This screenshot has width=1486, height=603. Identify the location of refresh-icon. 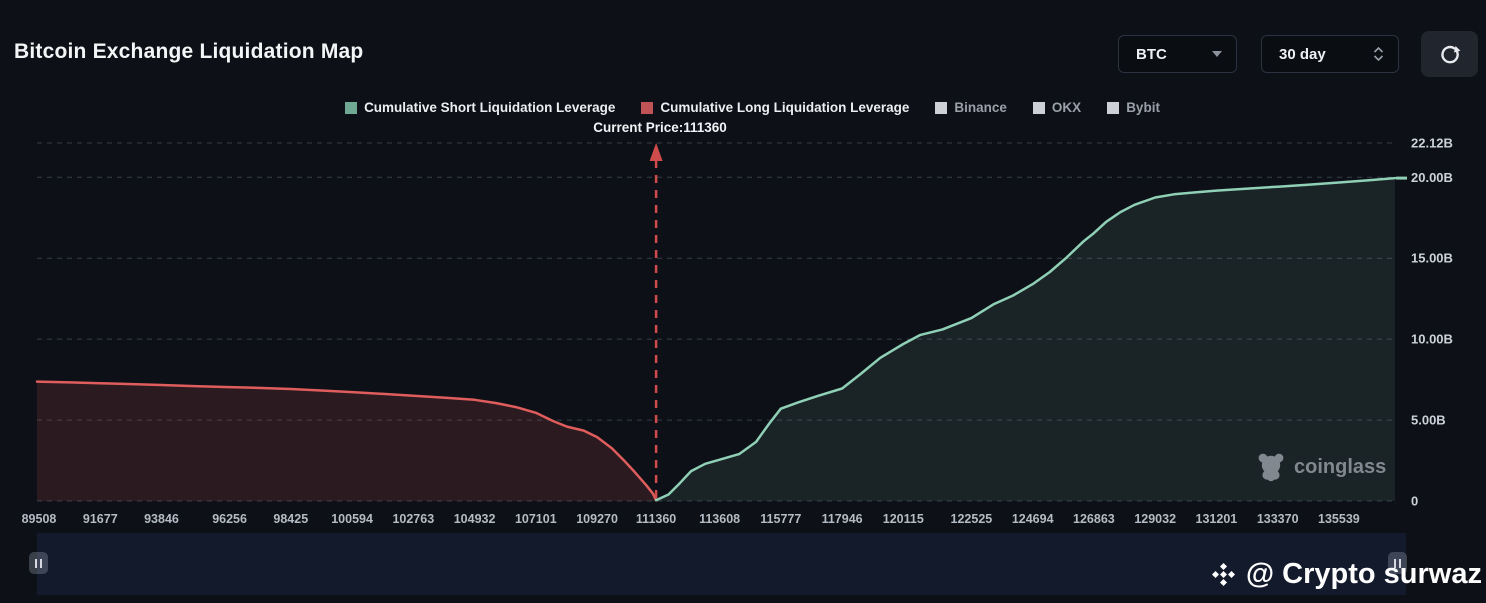
(1450, 54).